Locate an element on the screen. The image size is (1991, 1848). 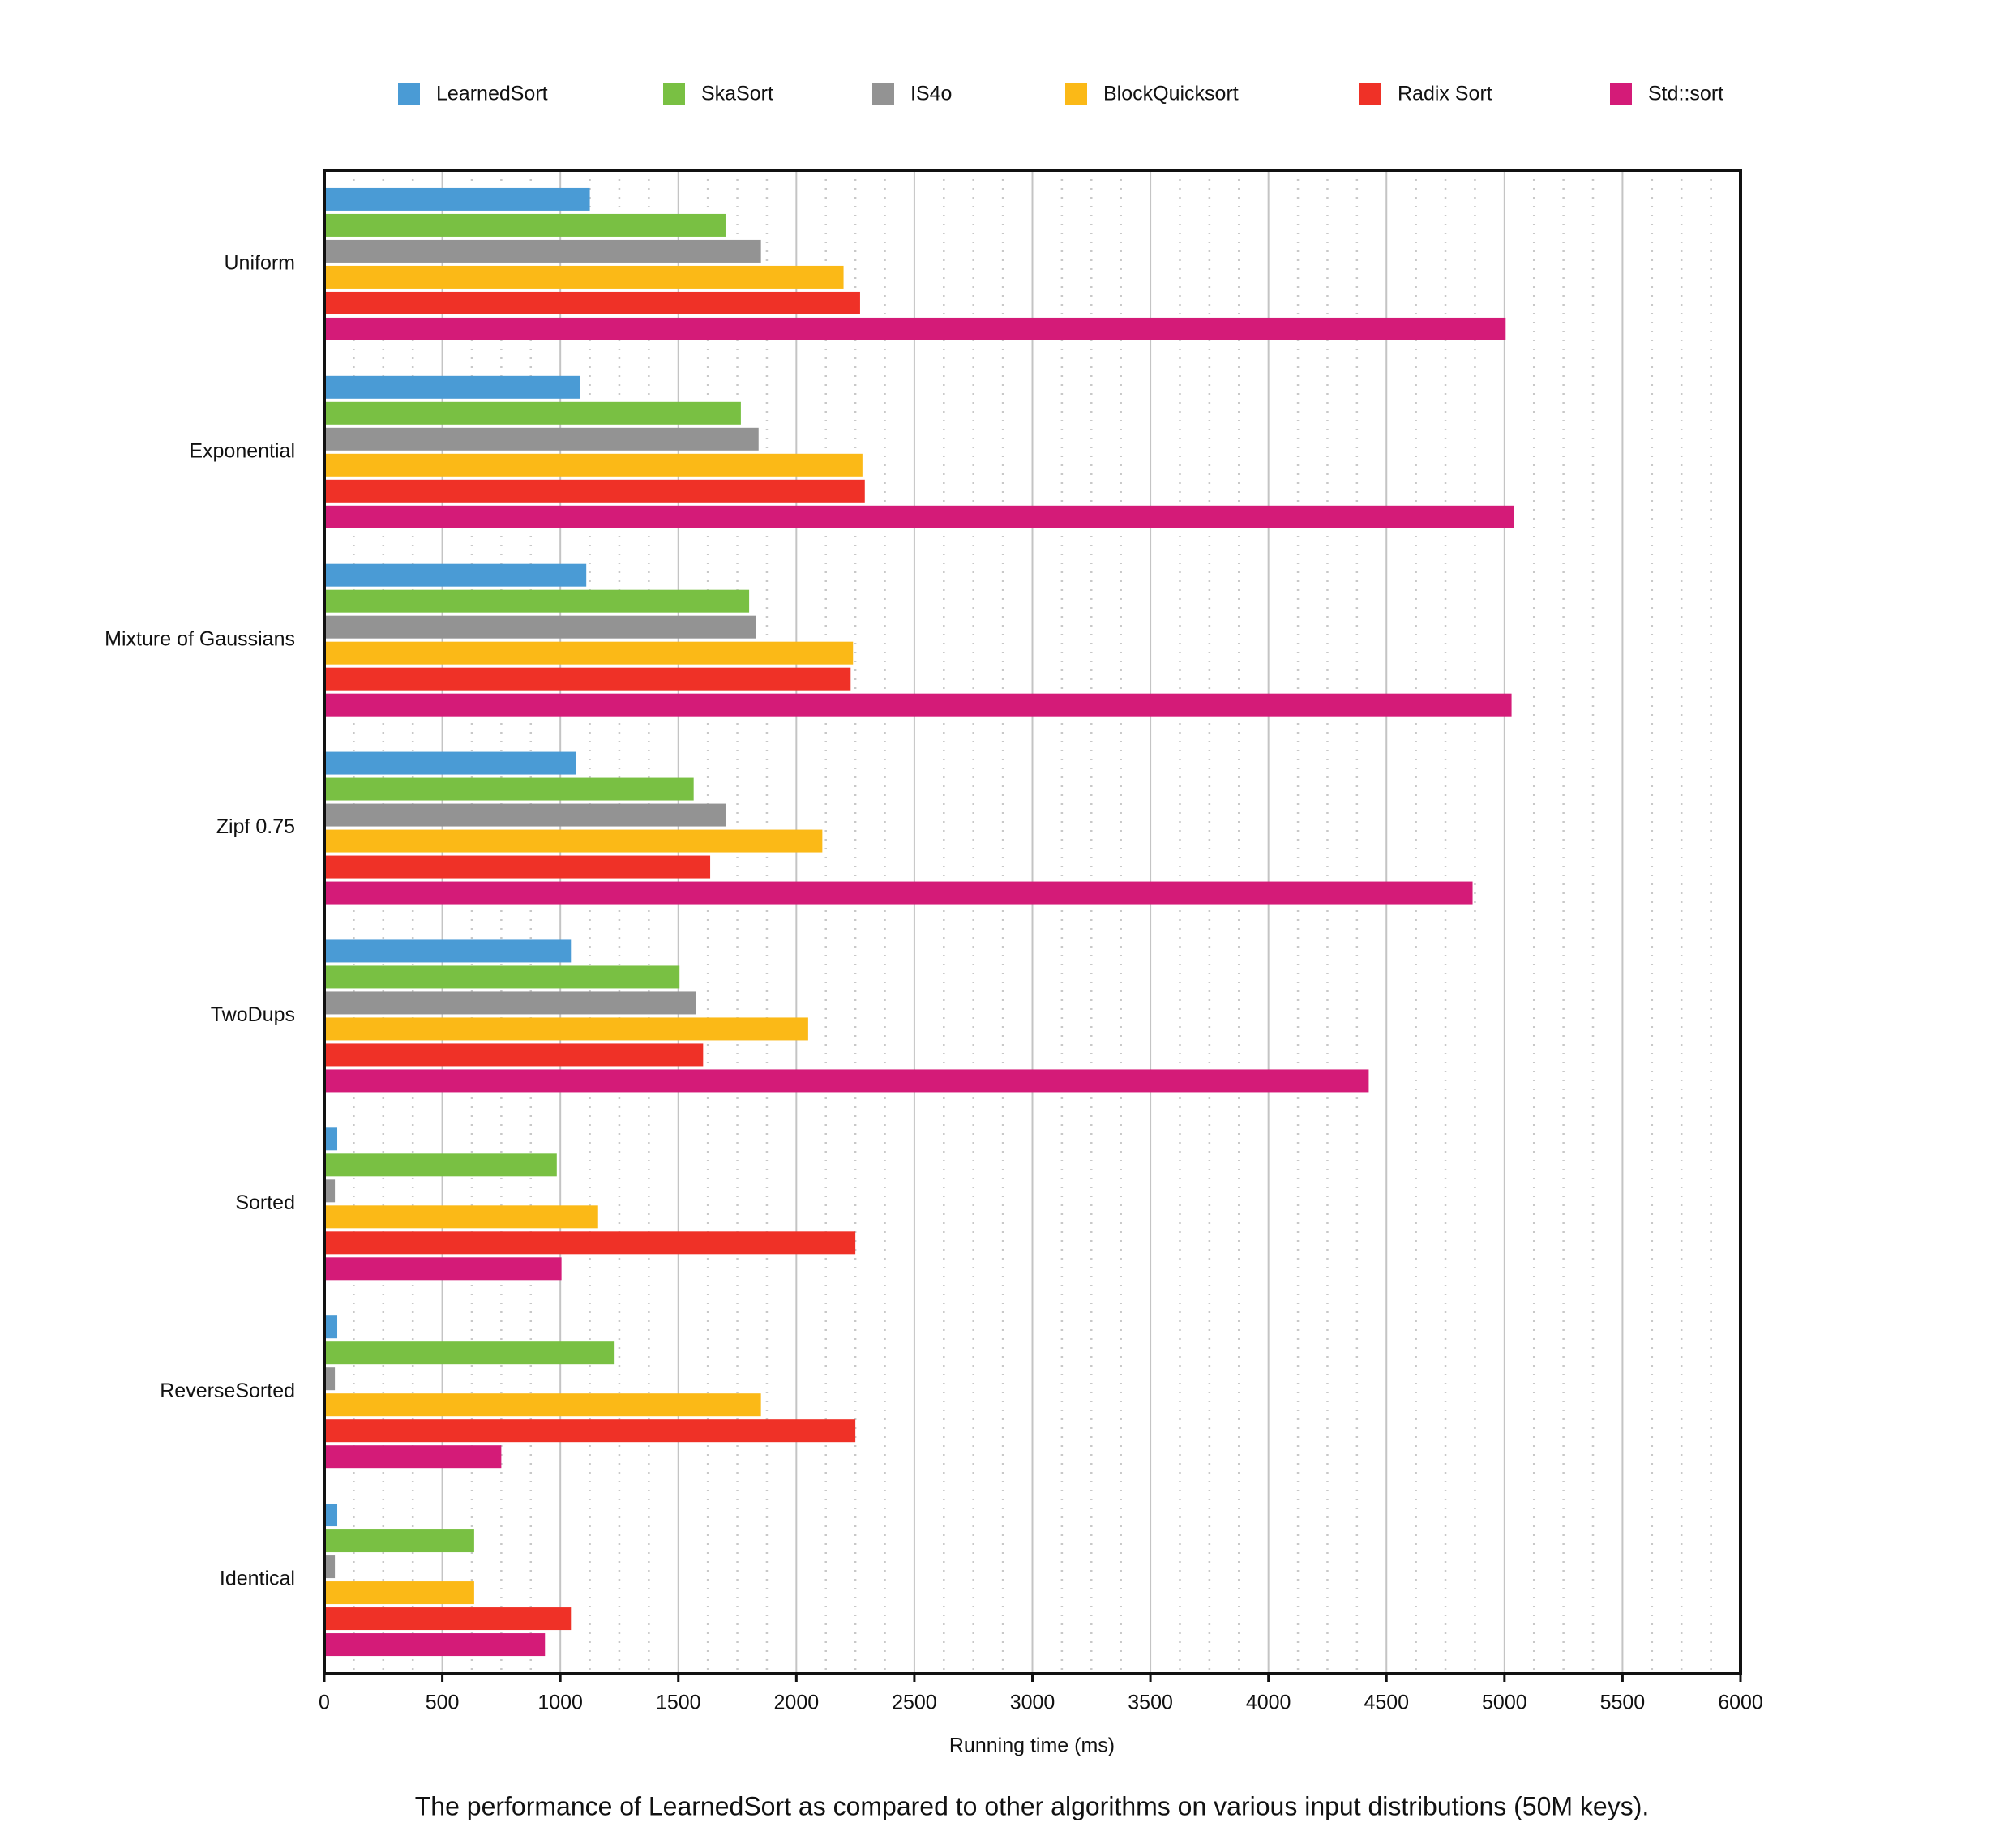
y-tick-label: Uniform is located at coordinates (259, 263).